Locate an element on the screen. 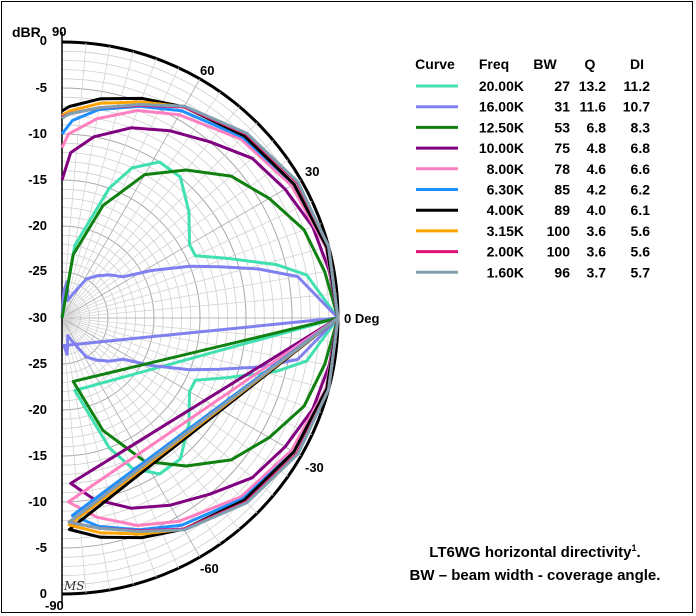  legend-cell: 1.60K is located at coordinates (505, 272).